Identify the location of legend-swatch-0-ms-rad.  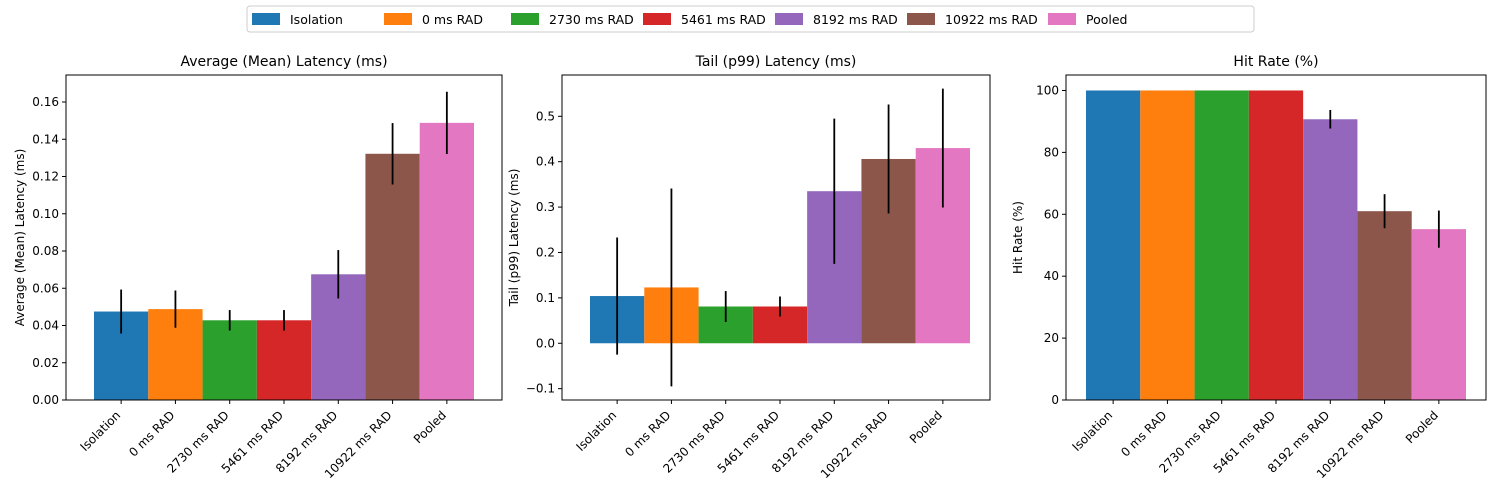
(398, 19).